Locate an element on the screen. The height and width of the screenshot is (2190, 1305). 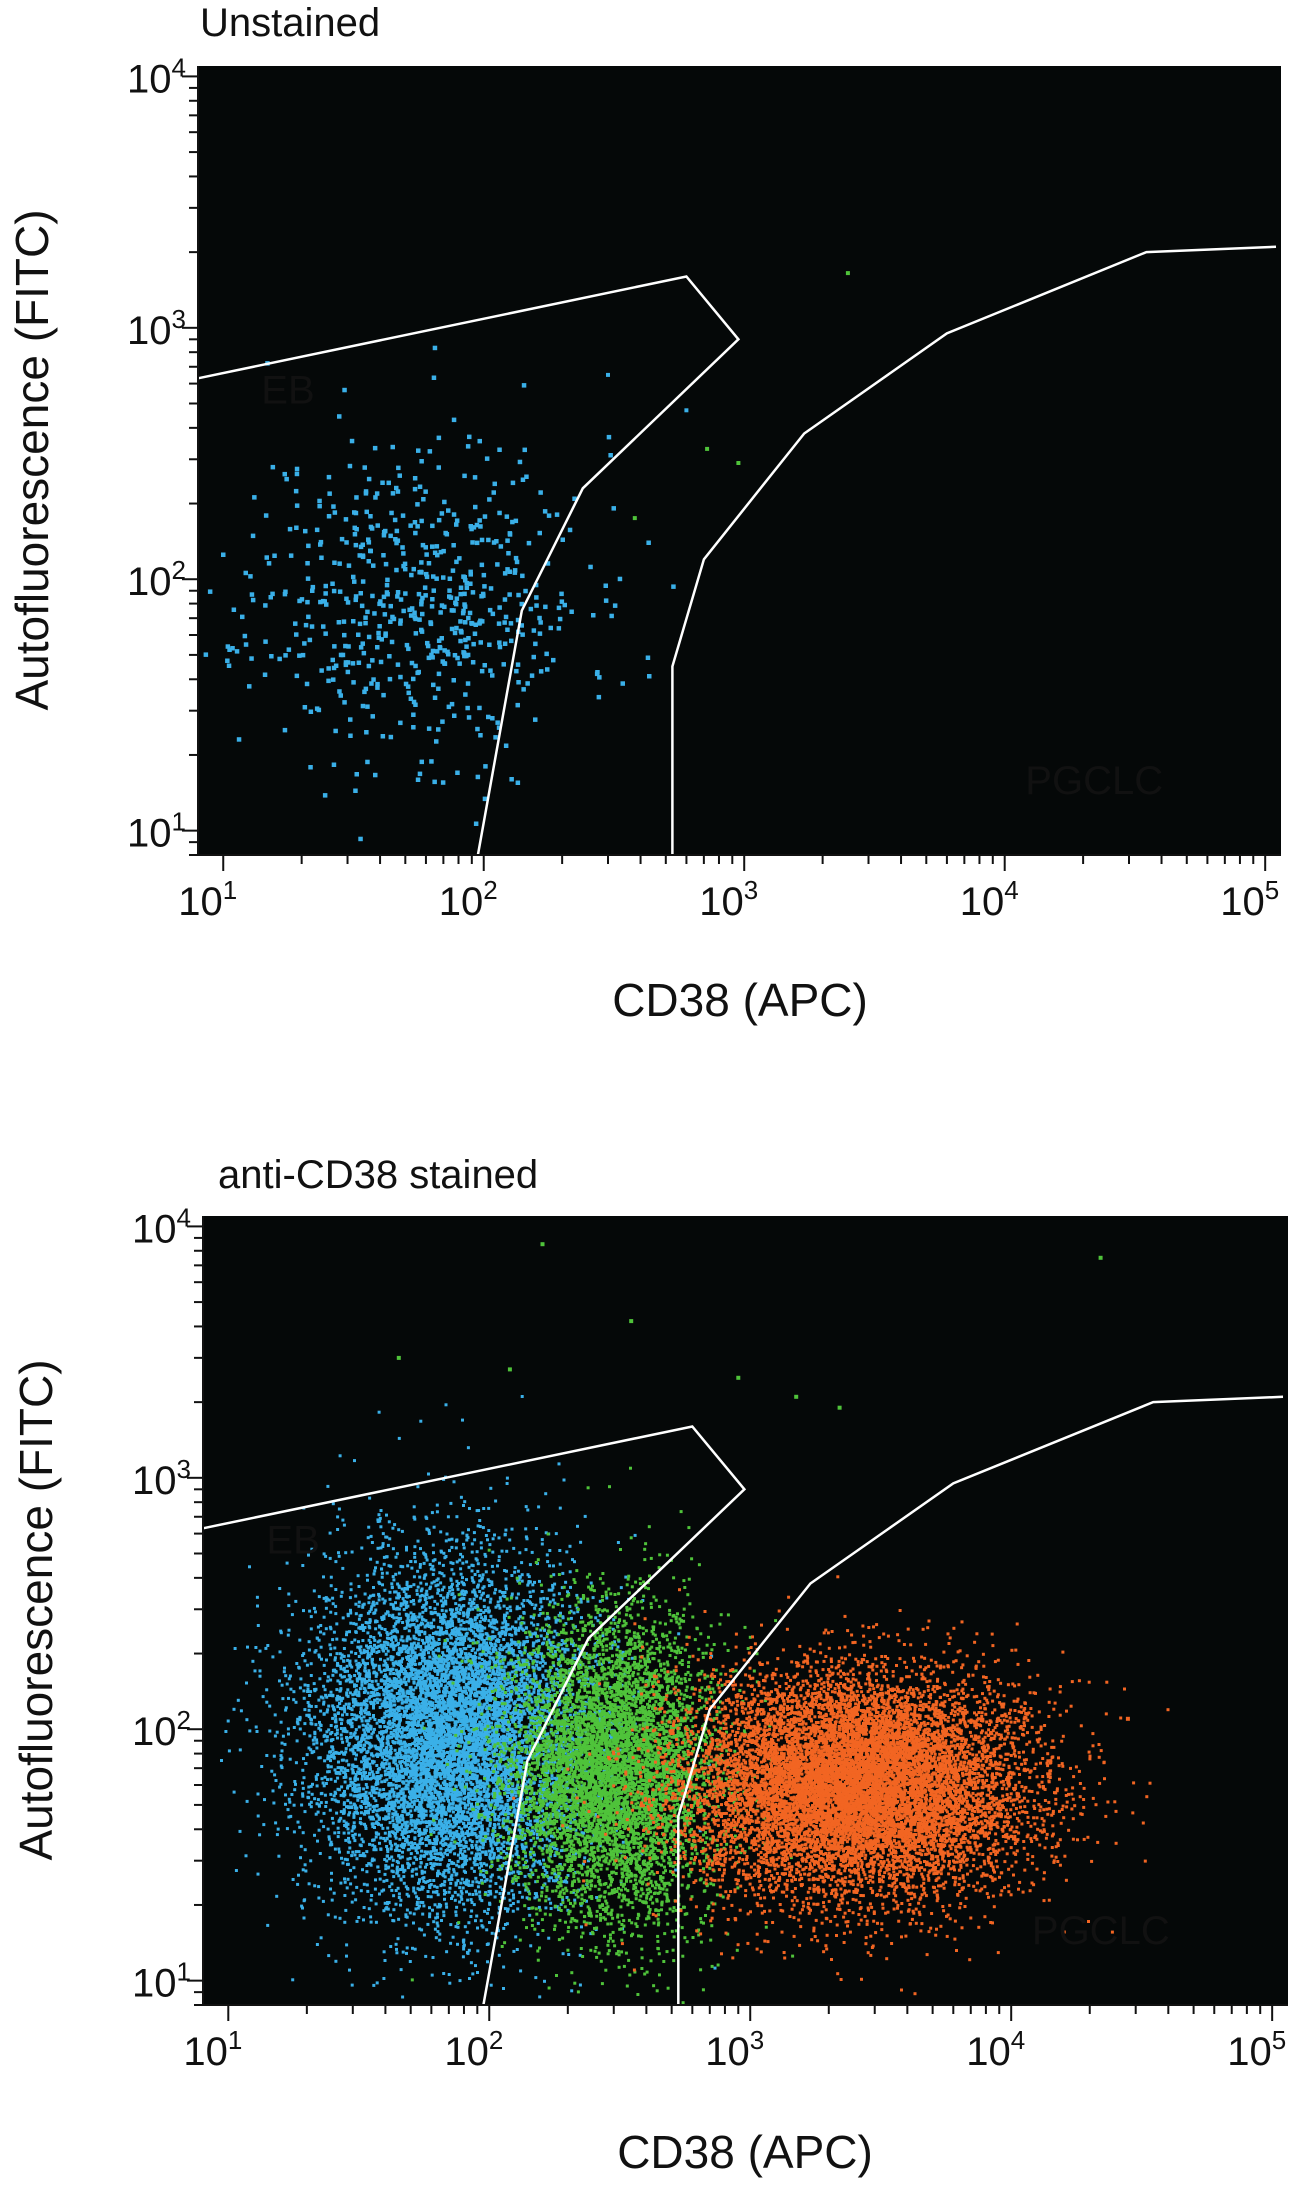
y-tick-label: 102 is located at coordinates (156, 579).